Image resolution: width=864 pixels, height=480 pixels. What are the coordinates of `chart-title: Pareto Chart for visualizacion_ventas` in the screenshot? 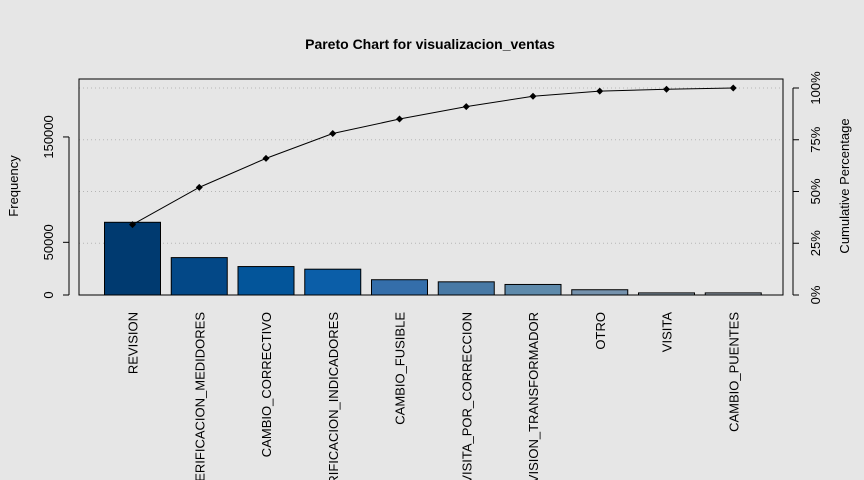 It's located at (430, 44).